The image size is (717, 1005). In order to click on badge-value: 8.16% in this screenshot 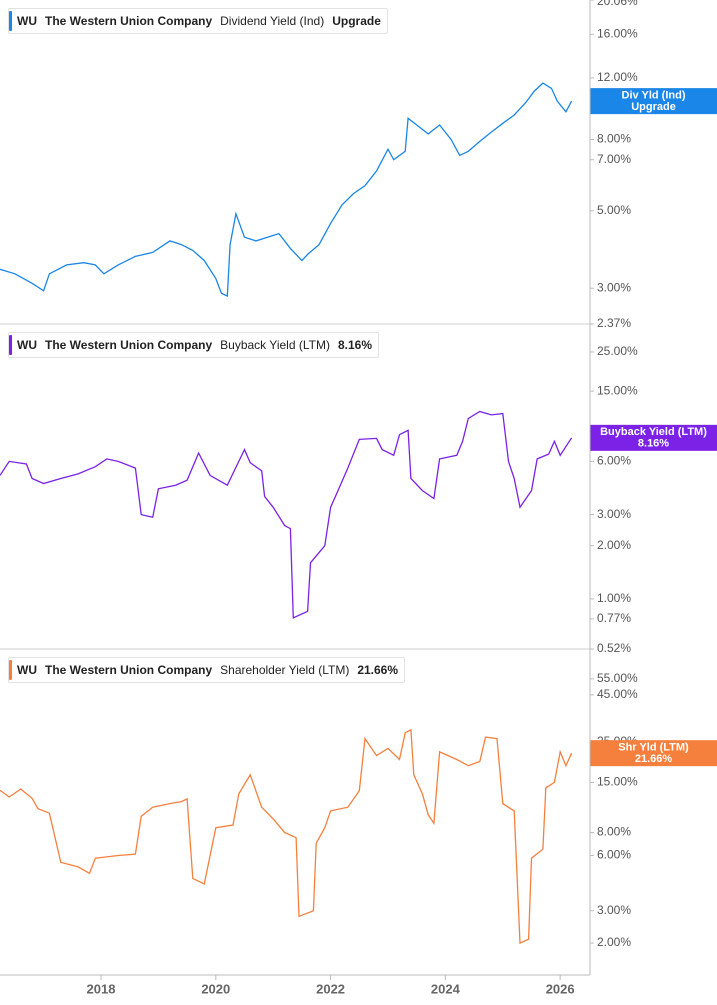, I will do `click(653, 444)`.